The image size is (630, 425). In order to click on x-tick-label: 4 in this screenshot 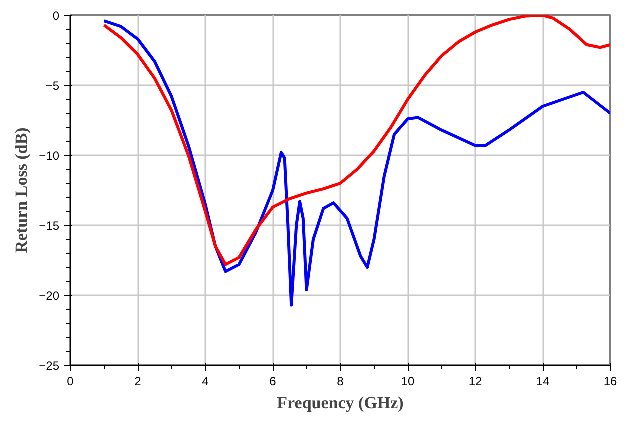, I will do `click(206, 381)`.